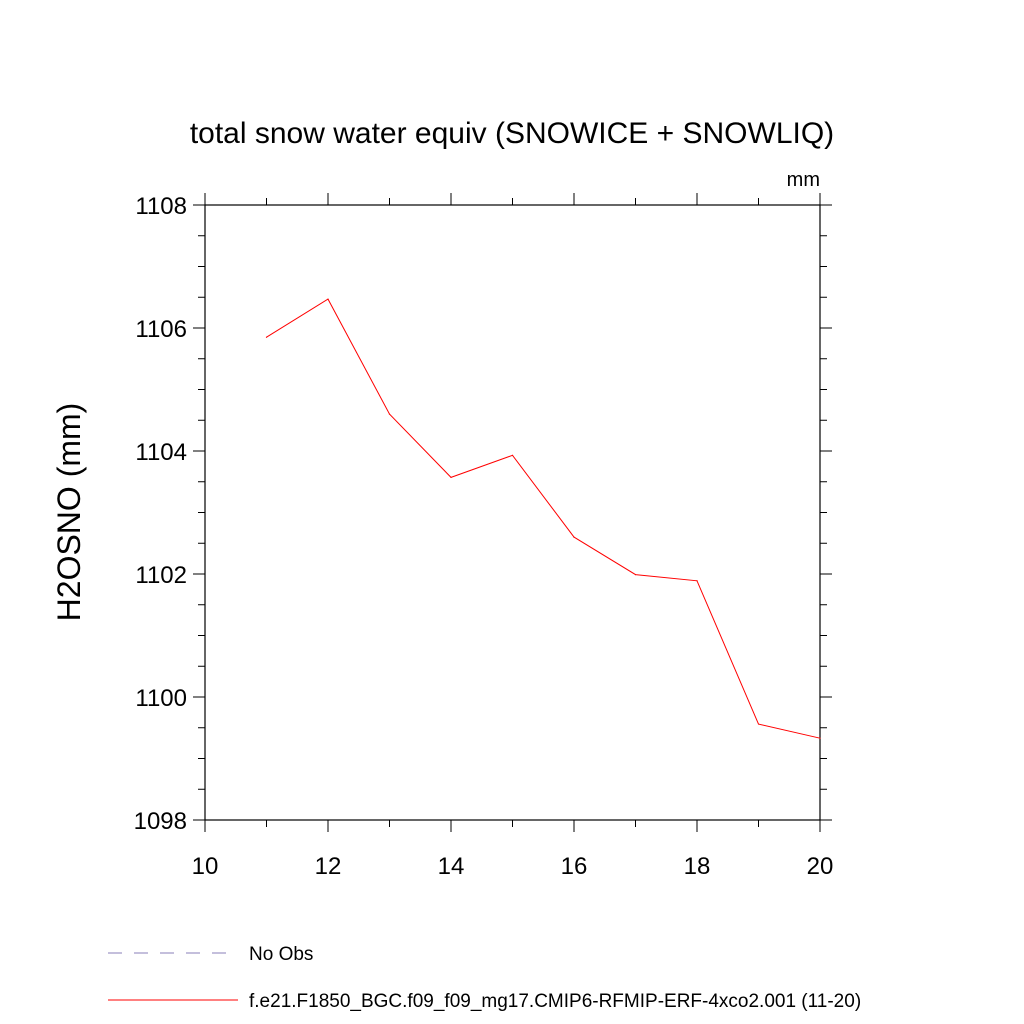 Image resolution: width=1024 pixels, height=1024 pixels. I want to click on y-tick-label: 1108, so click(161, 206).